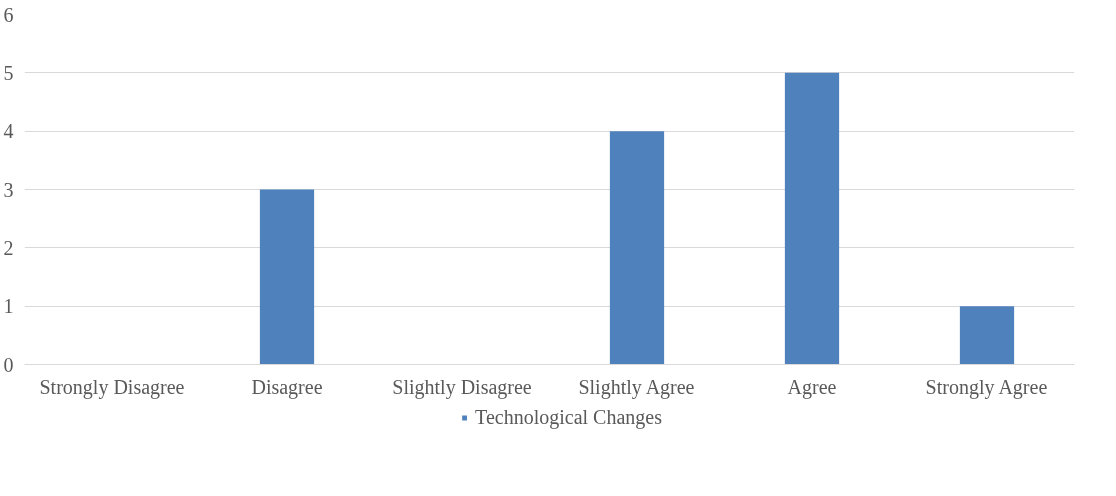 Image resolution: width=1116 pixels, height=496 pixels. I want to click on legend-label: Technological Changes, so click(568, 417).